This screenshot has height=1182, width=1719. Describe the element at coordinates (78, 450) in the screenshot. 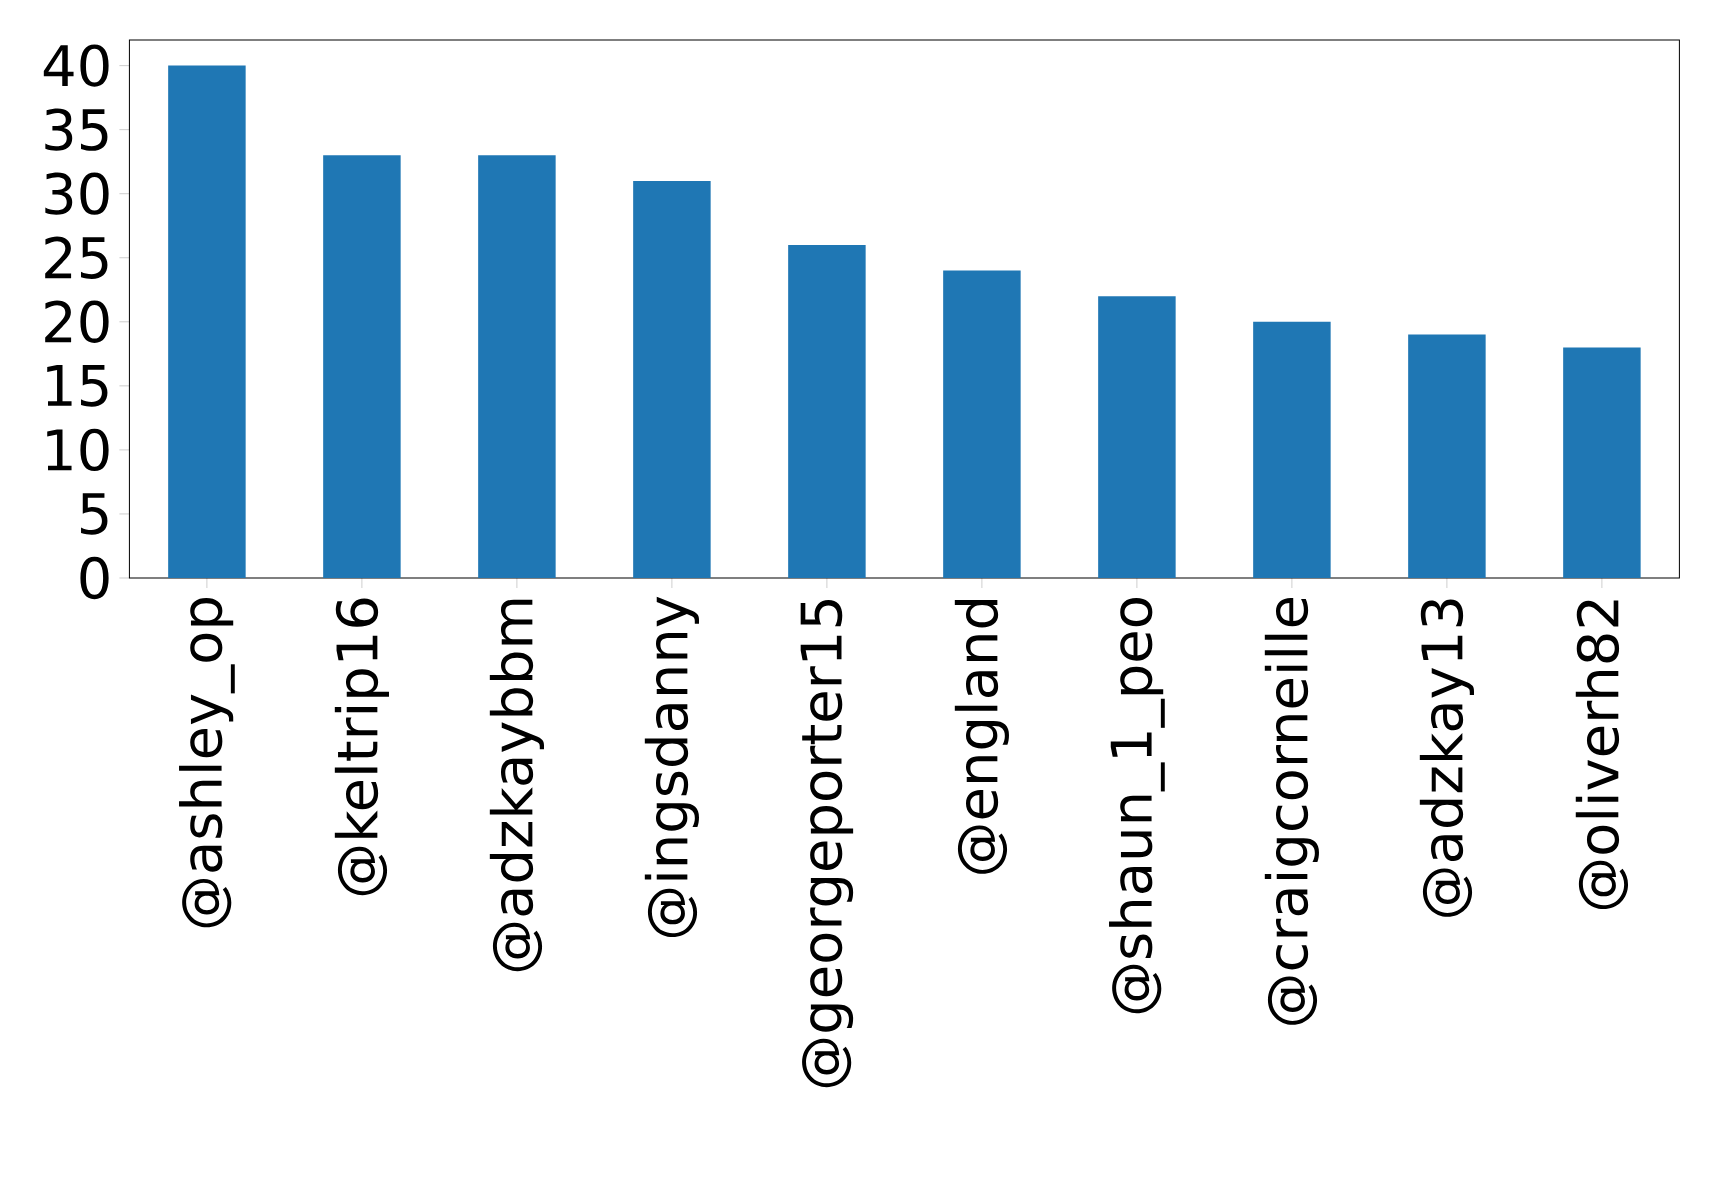

I see `y-tick-label: 10` at that location.